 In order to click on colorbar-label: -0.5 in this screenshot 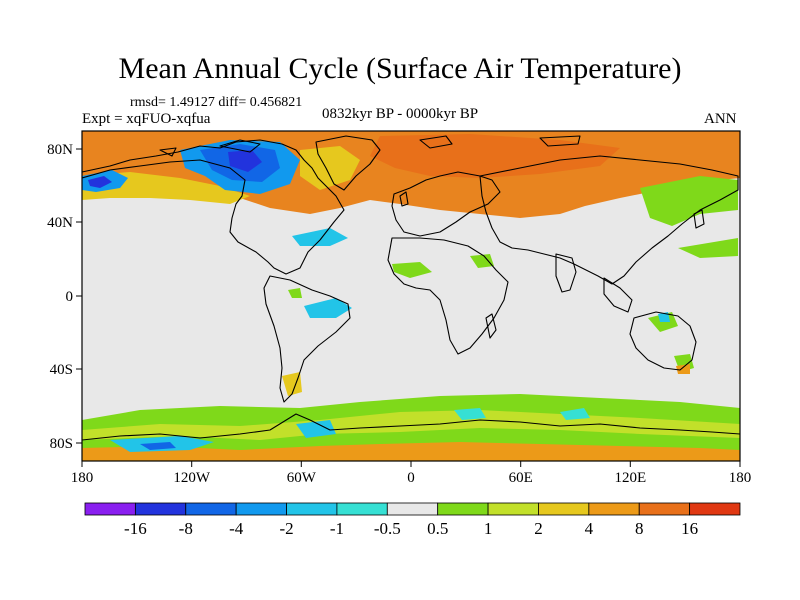, I will do `click(387, 528)`.